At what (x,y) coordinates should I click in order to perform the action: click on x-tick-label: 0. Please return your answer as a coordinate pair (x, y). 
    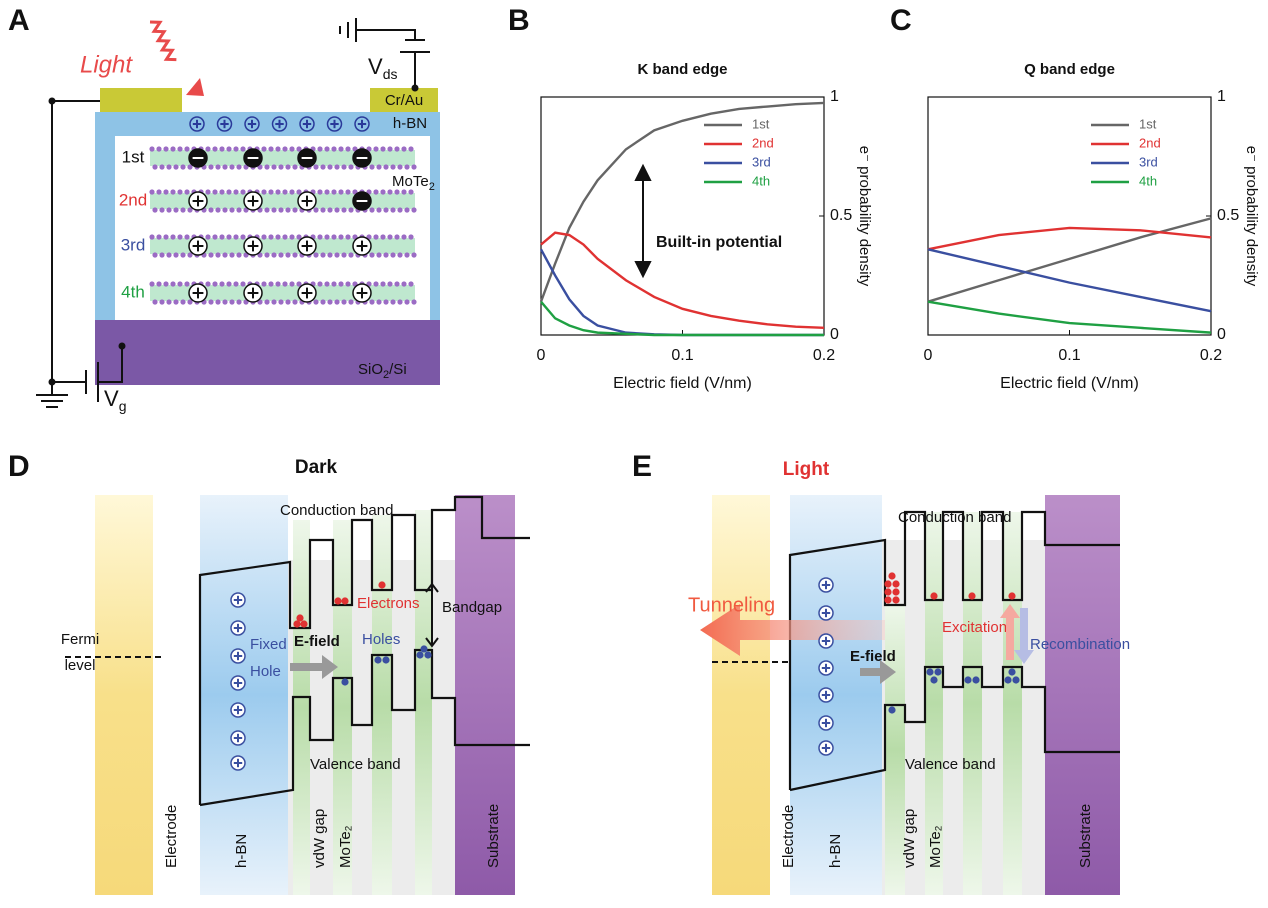
    Looking at the image, I should click on (541, 355).